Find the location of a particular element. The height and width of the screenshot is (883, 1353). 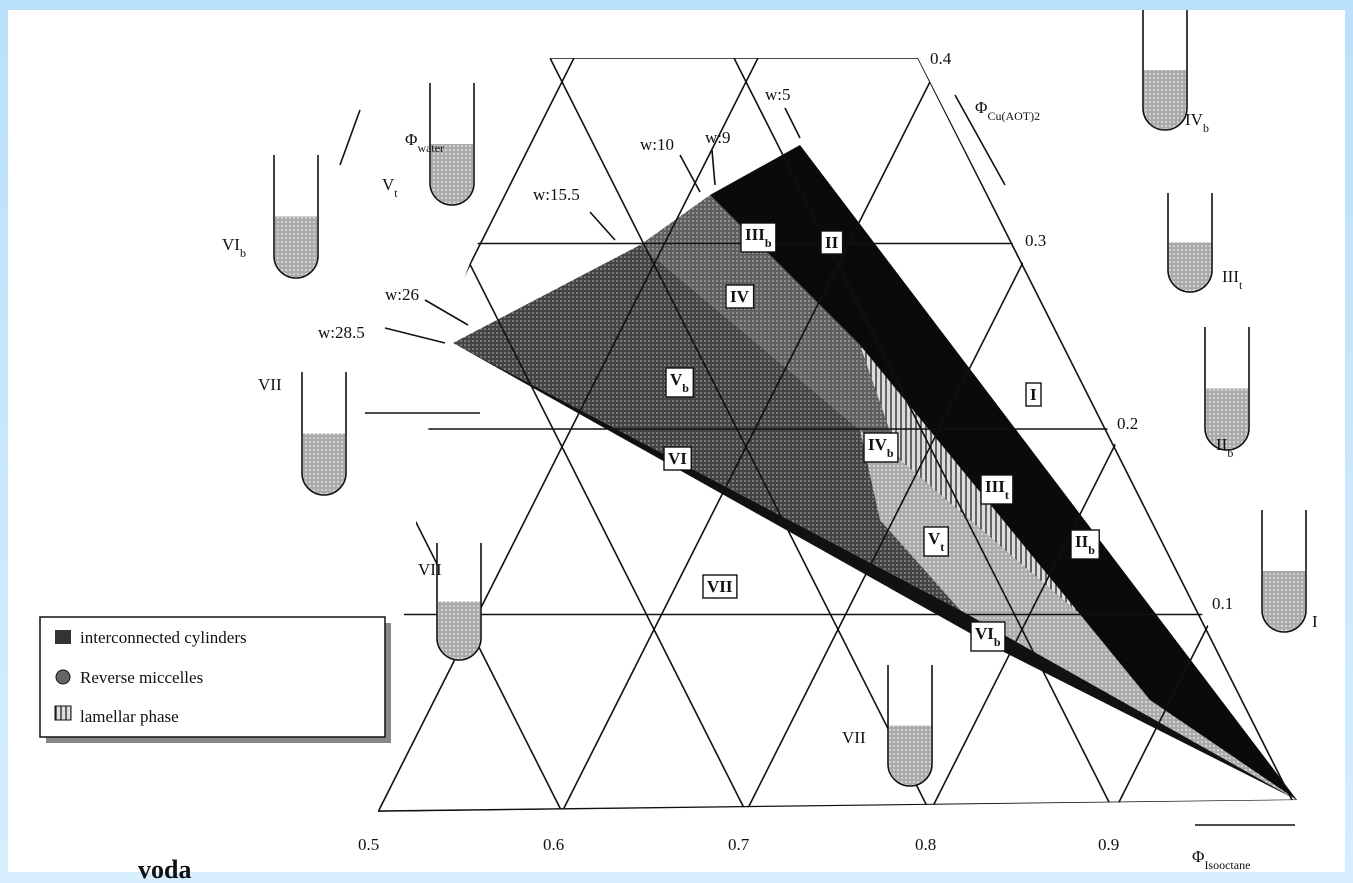

label-sub: Isooctane is located at coordinates (1227, 865).